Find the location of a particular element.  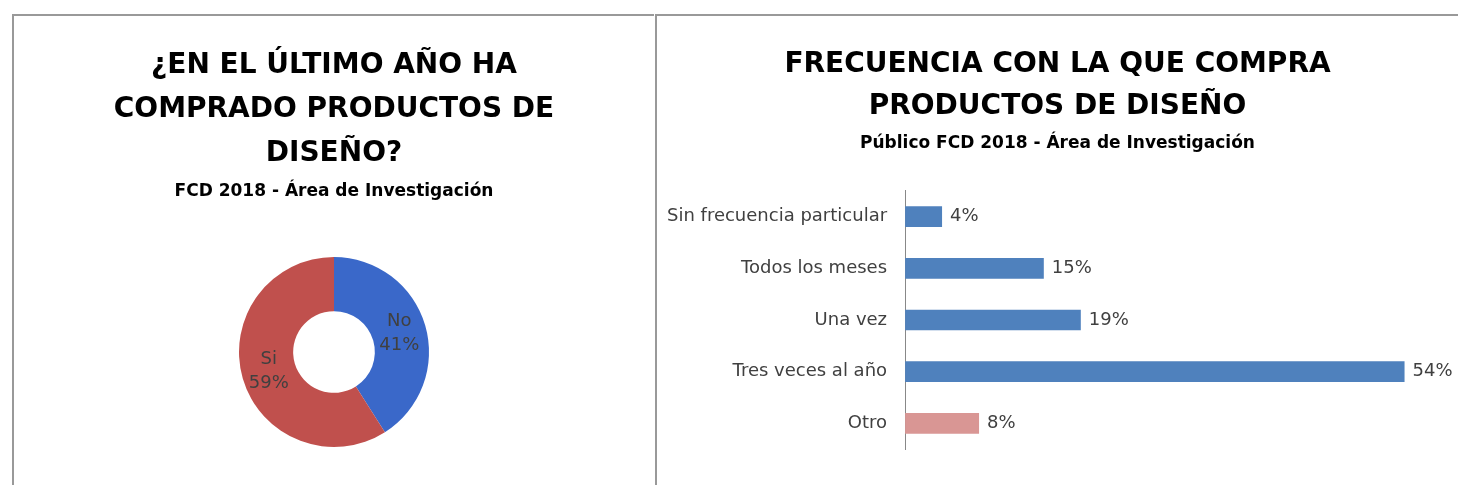

chart-subtitle: FCD 2018 - Área de Investigación is located at coordinates (334, 190).